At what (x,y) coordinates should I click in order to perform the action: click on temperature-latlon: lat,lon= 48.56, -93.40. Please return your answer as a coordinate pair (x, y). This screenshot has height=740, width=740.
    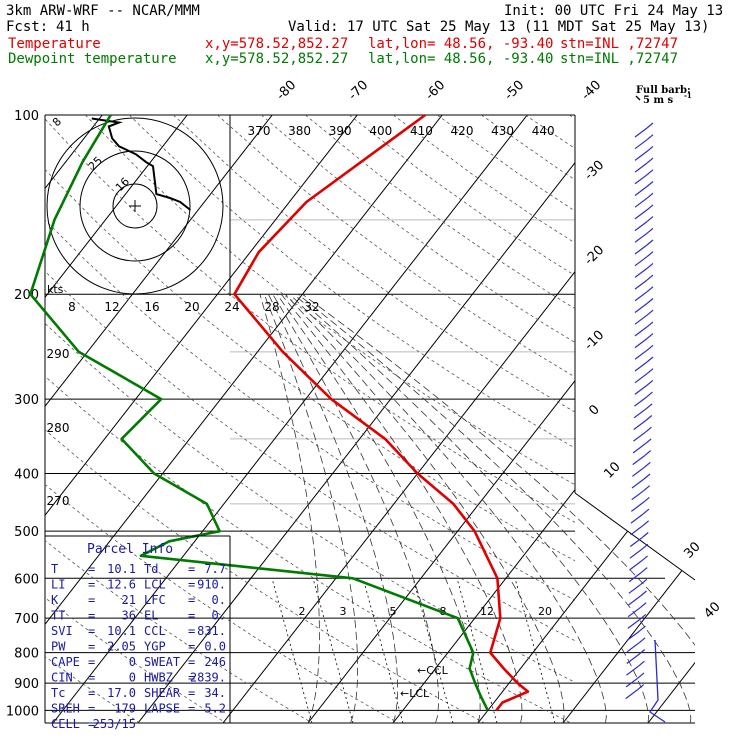
    Looking at the image, I should click on (461, 44).